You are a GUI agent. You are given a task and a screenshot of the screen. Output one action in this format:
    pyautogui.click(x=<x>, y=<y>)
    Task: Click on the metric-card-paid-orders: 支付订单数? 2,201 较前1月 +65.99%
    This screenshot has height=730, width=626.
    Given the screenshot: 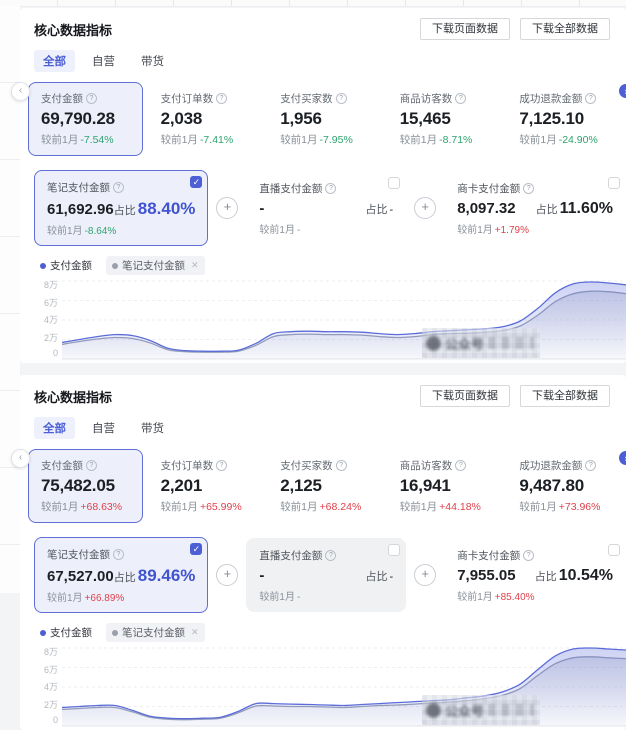 What is the action you would take?
    pyautogui.click(x=205, y=486)
    